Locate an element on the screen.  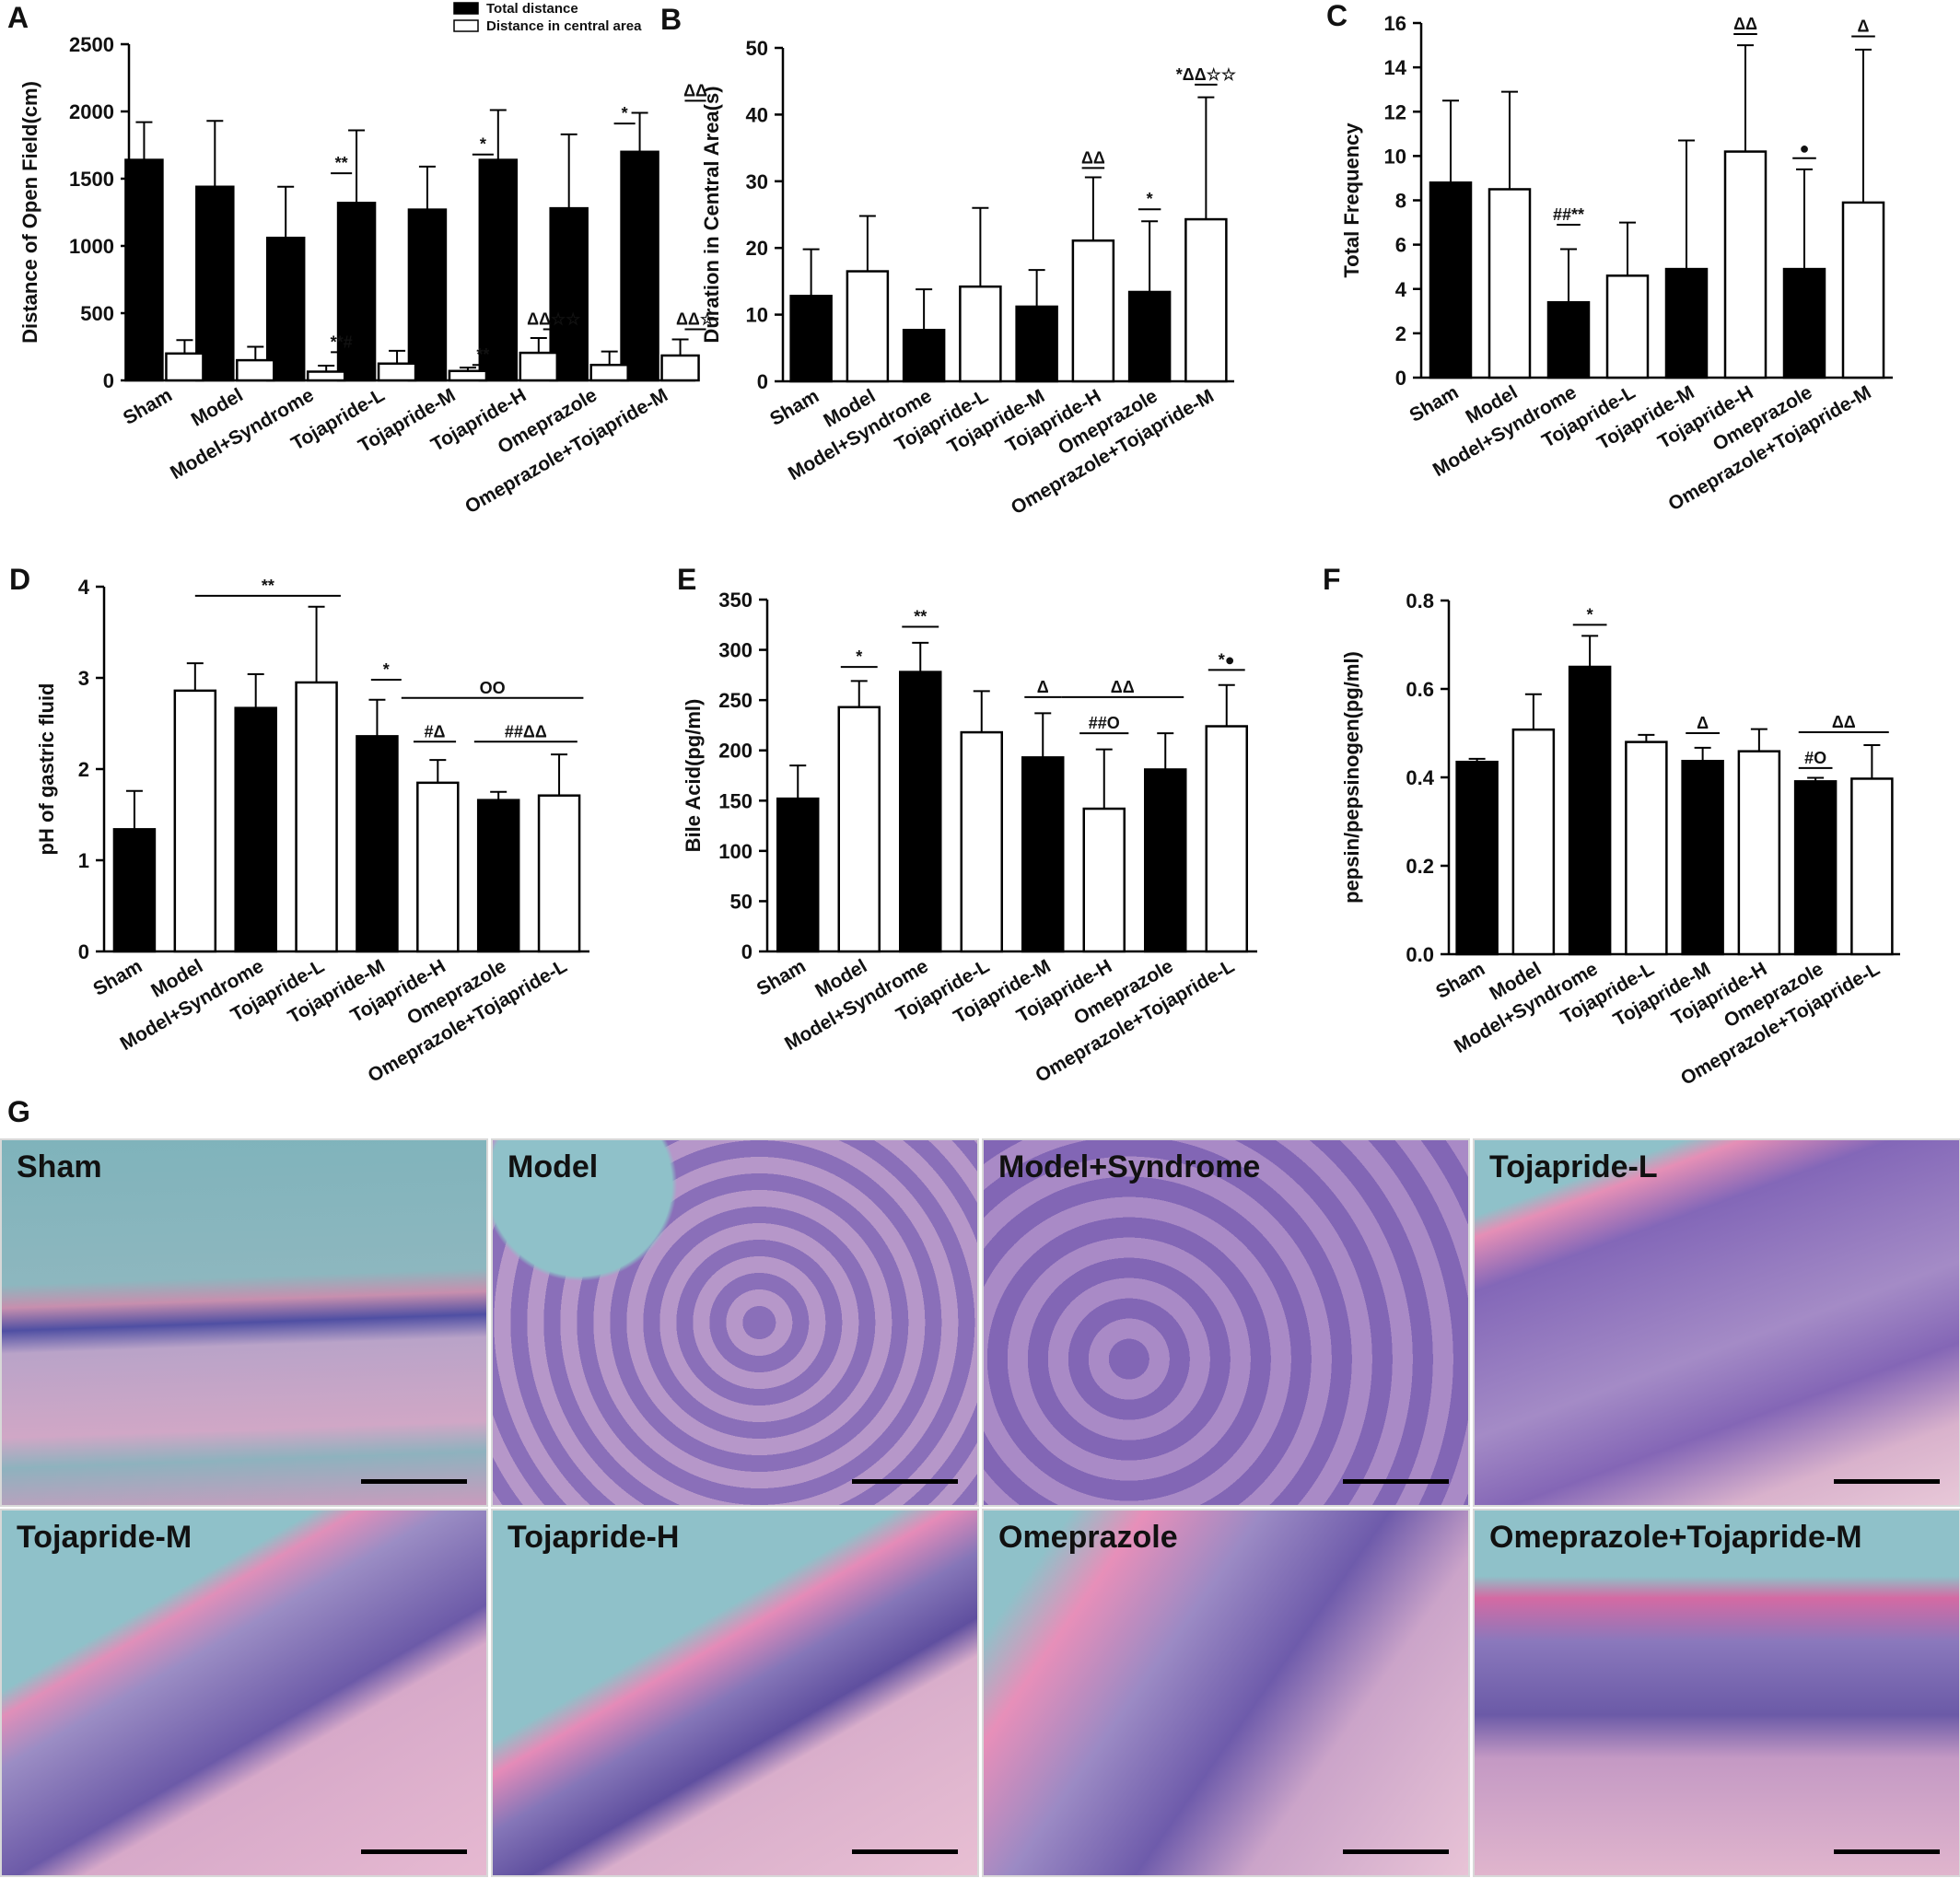
y-tick-label: 10 is located at coordinates (1395, 156).